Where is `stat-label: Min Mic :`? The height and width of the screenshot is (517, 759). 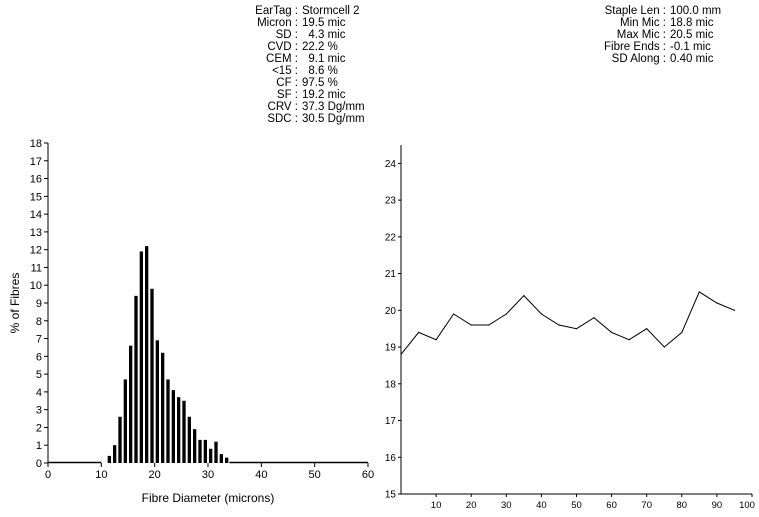
stat-label: Min Mic : is located at coordinates (643, 23).